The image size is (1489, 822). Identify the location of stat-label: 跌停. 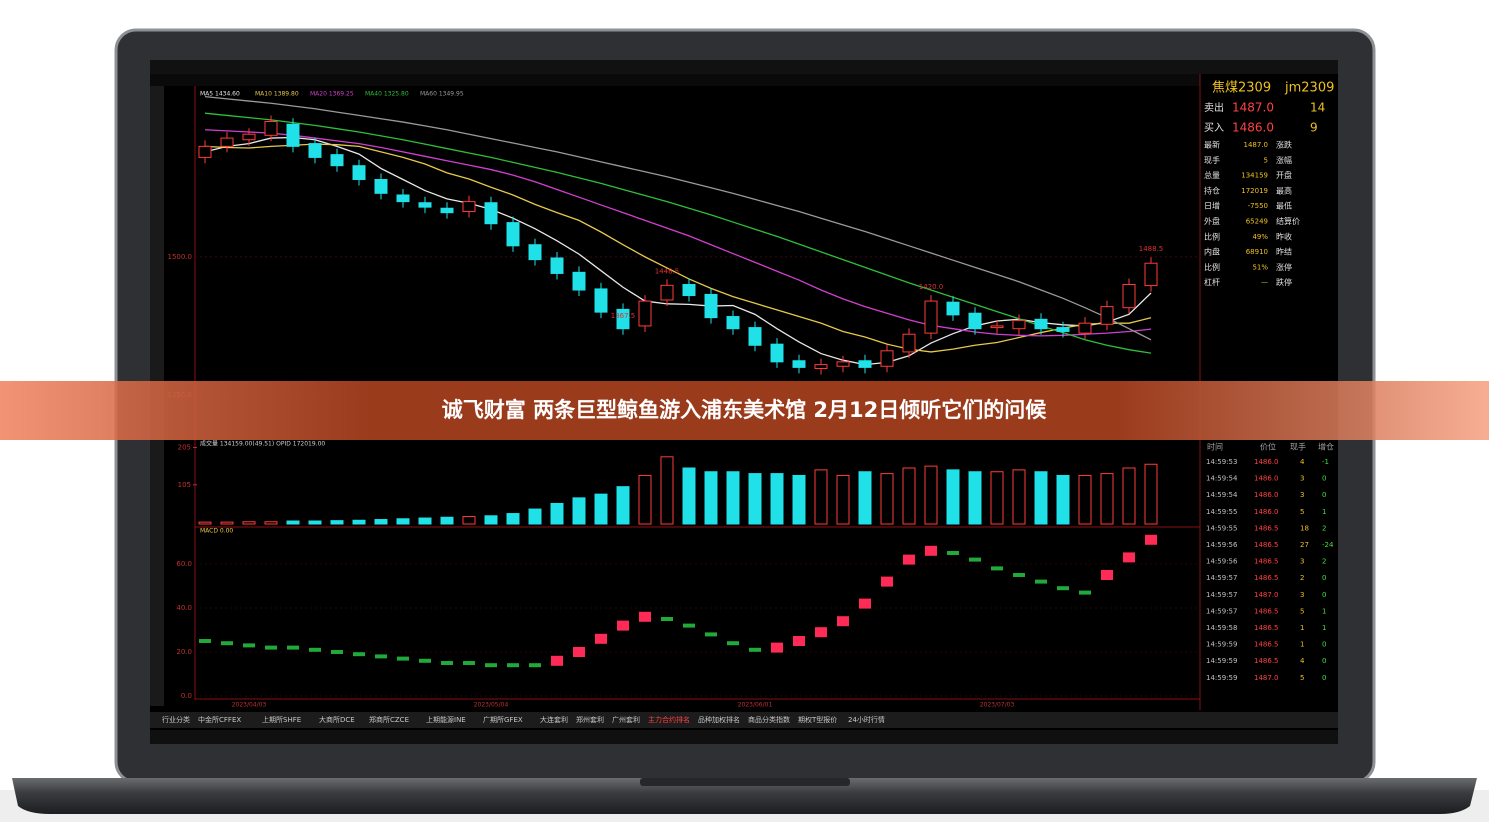
(1284, 282).